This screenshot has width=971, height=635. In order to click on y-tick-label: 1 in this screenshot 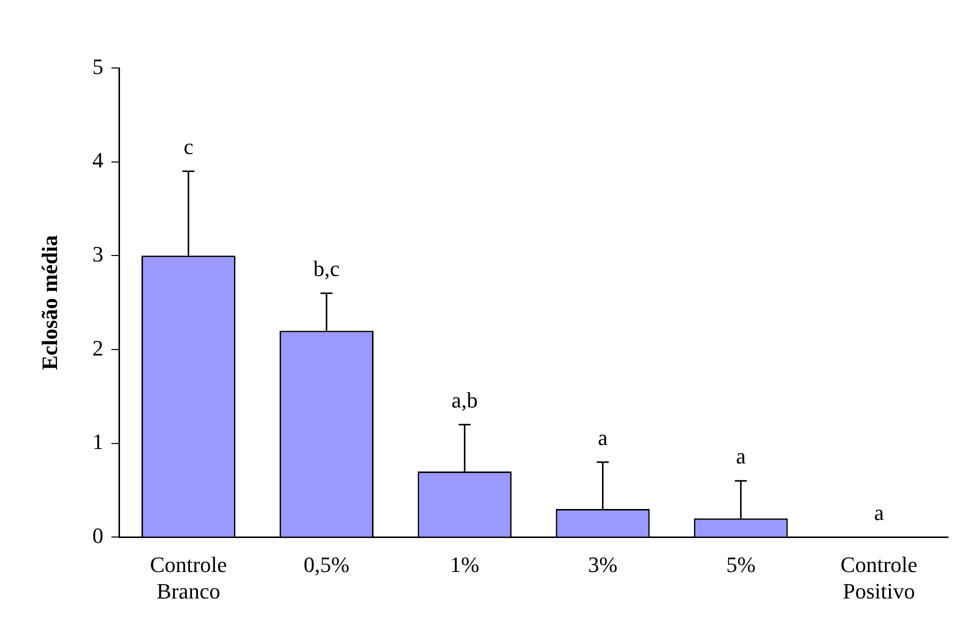, I will do `click(98, 441)`.